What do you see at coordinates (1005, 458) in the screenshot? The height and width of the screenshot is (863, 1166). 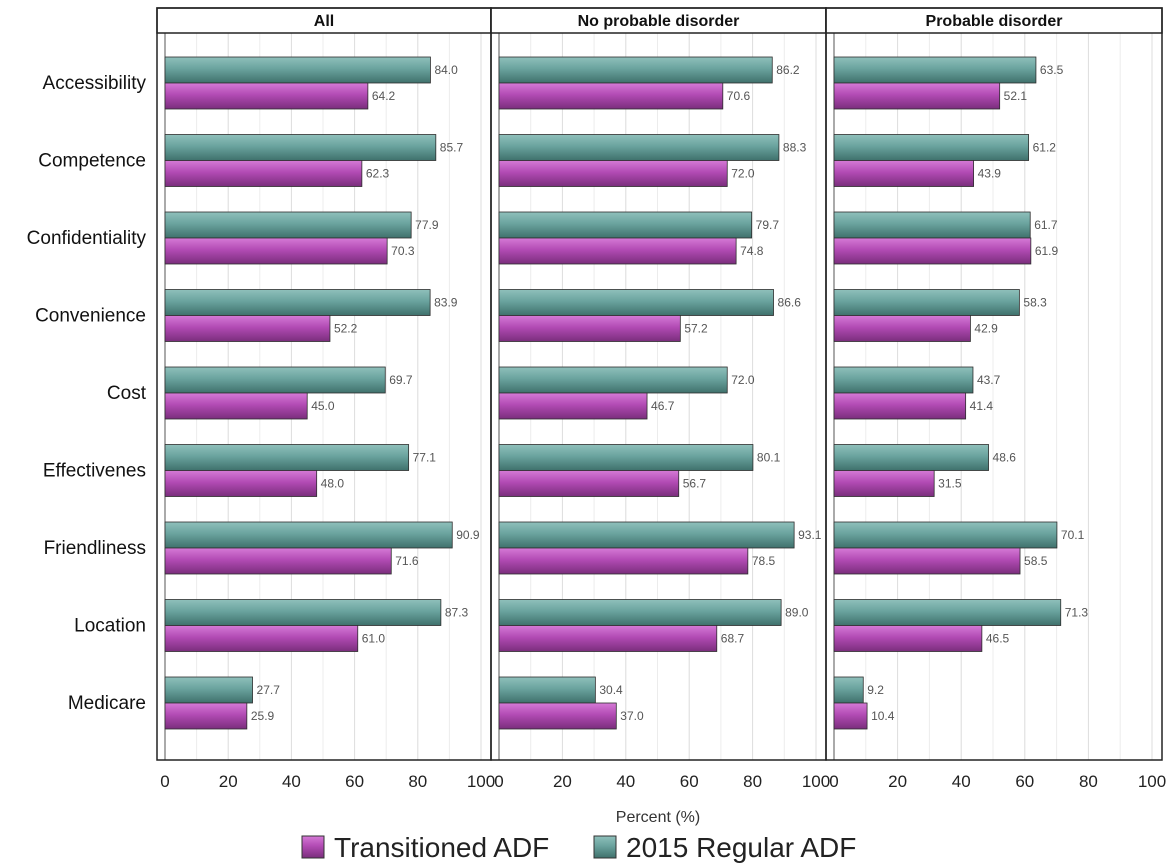 I see `data-label: 48.6` at bounding box center [1005, 458].